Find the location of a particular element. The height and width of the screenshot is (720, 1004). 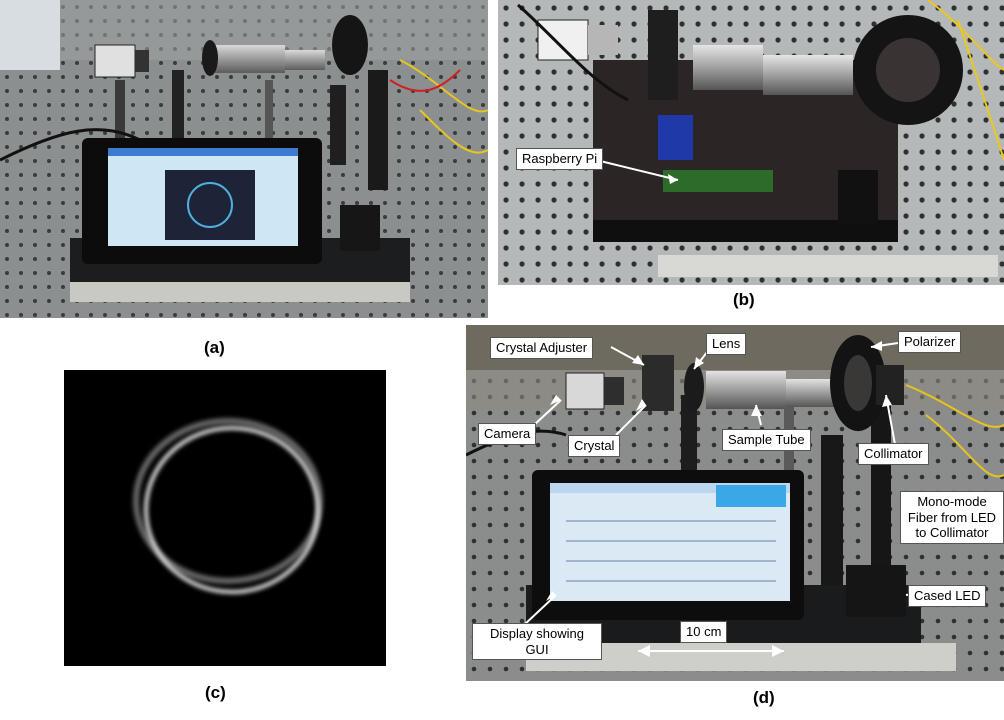

label-sample-tube: Sample Tube is located at coordinates (766, 440).